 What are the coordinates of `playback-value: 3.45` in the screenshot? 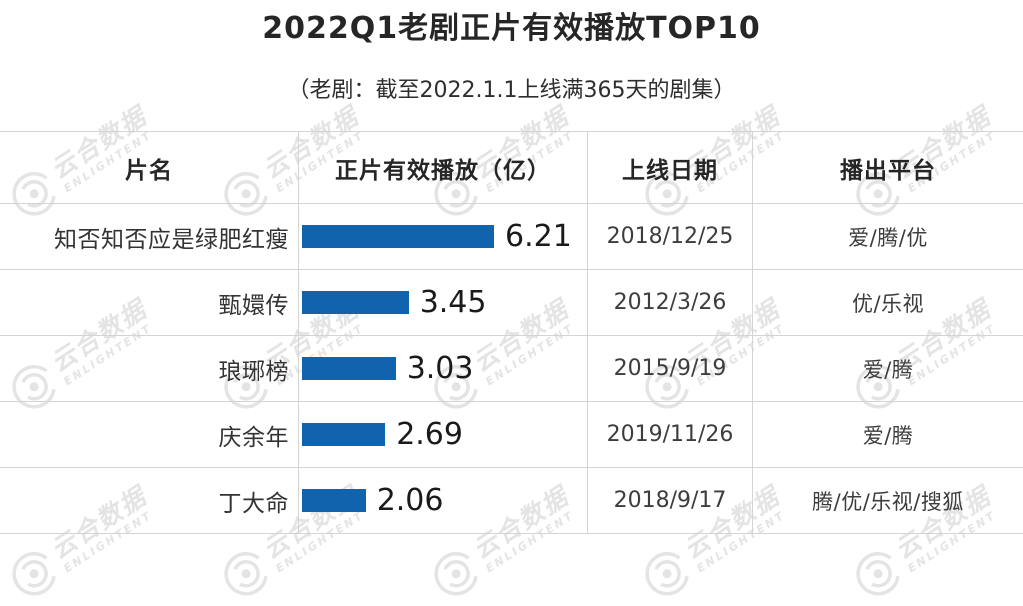 It's located at (453, 302).